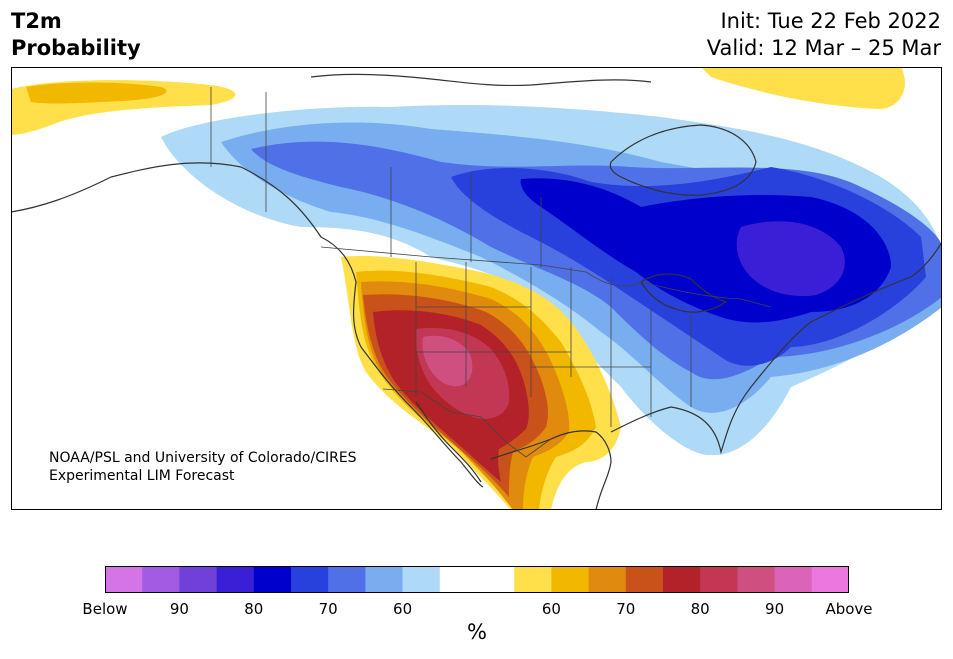  What do you see at coordinates (36, 21) in the screenshot?
I see `title-variable: T2m` at bounding box center [36, 21].